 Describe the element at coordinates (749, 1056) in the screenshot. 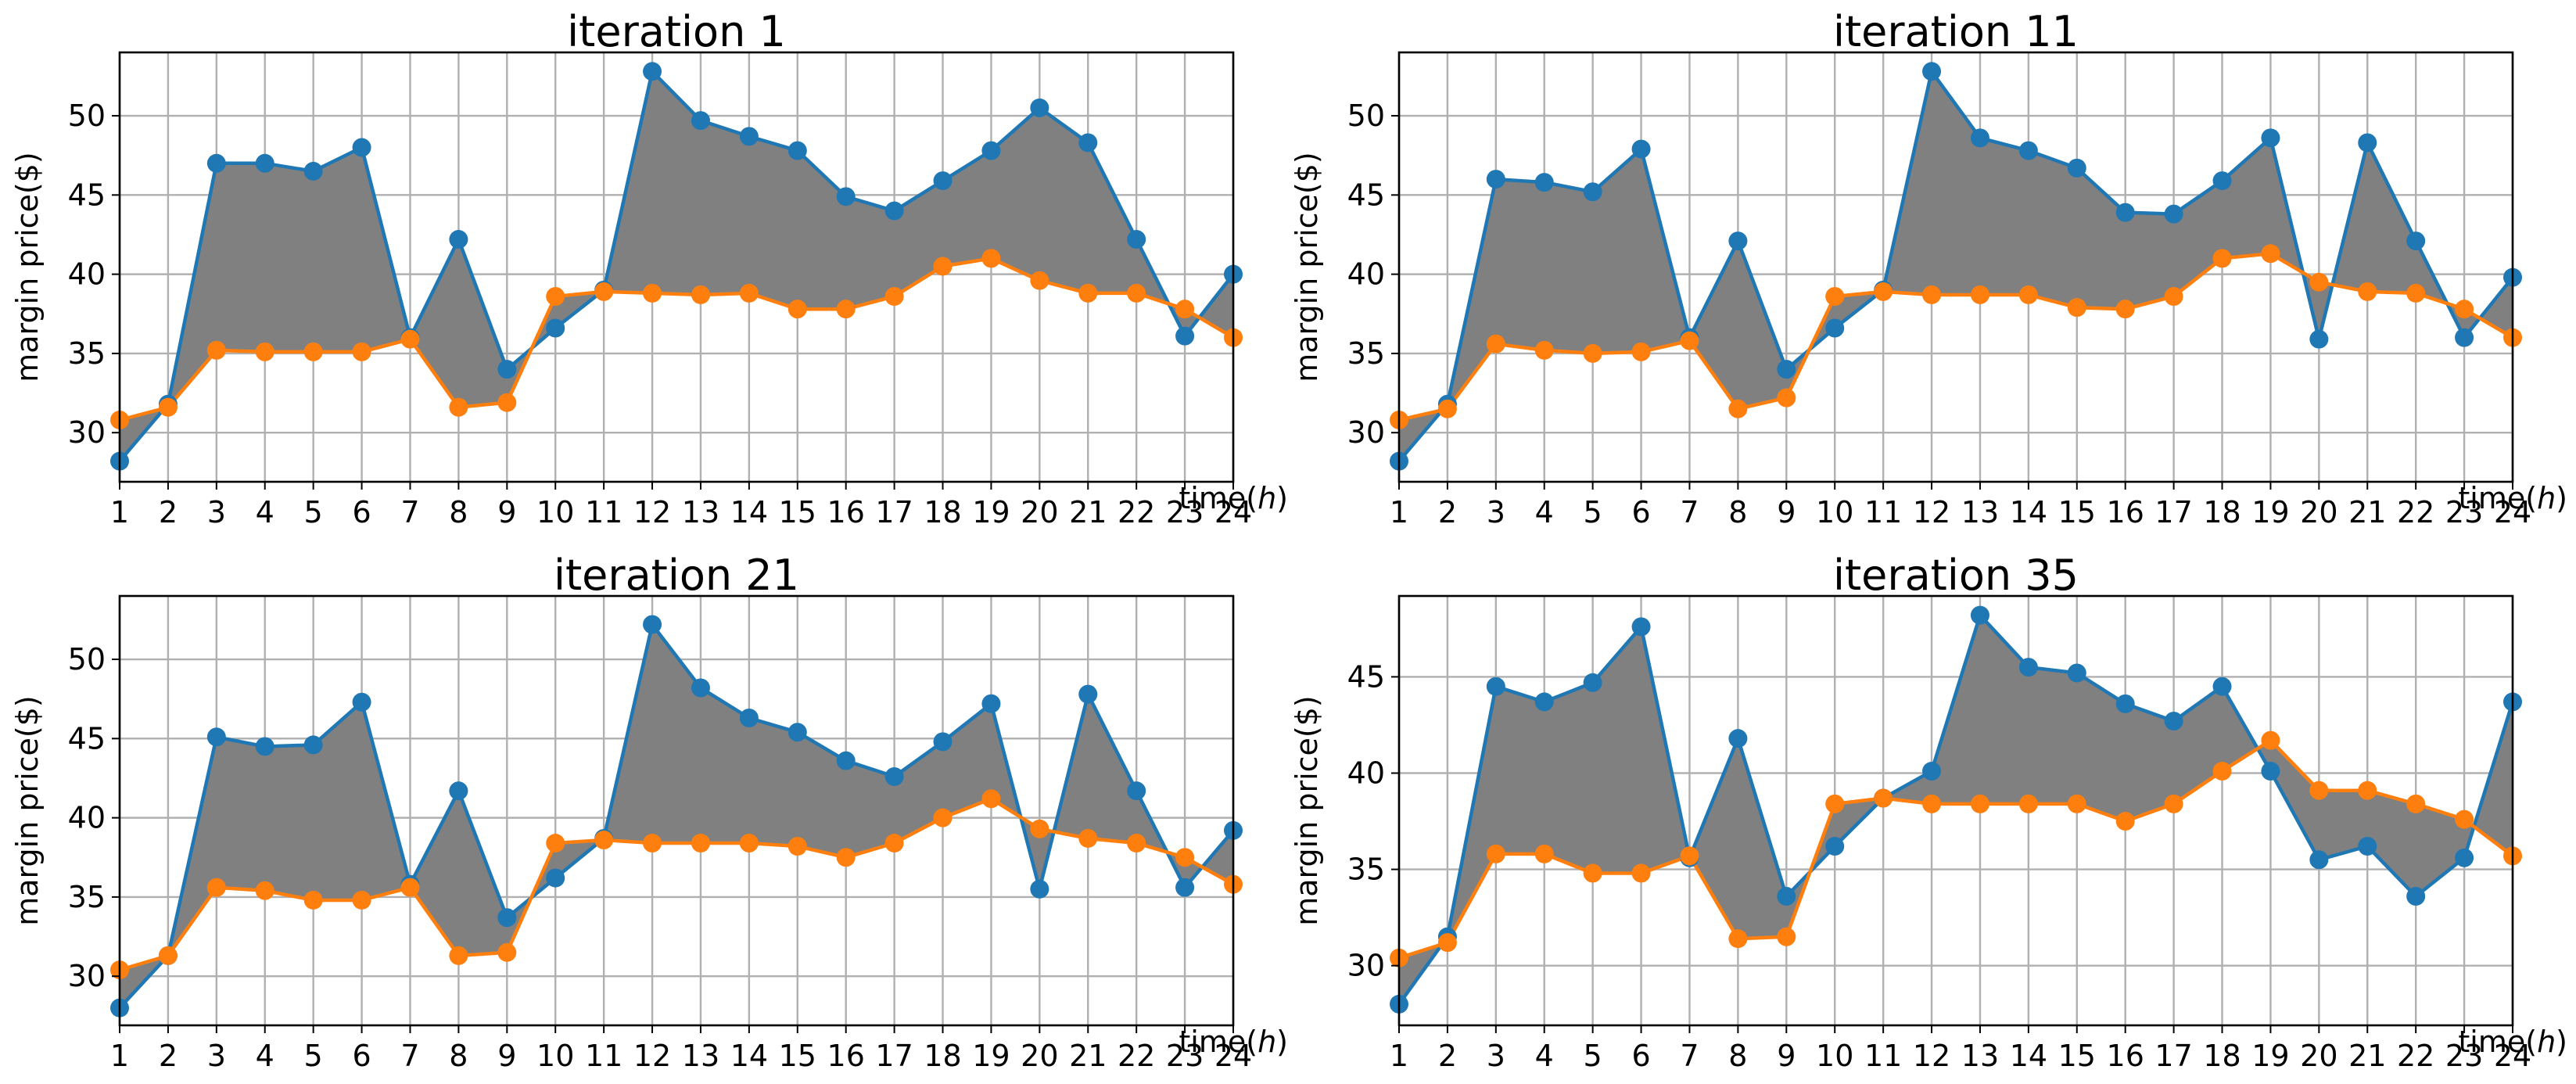

I see `x-tick-label: 14` at that location.